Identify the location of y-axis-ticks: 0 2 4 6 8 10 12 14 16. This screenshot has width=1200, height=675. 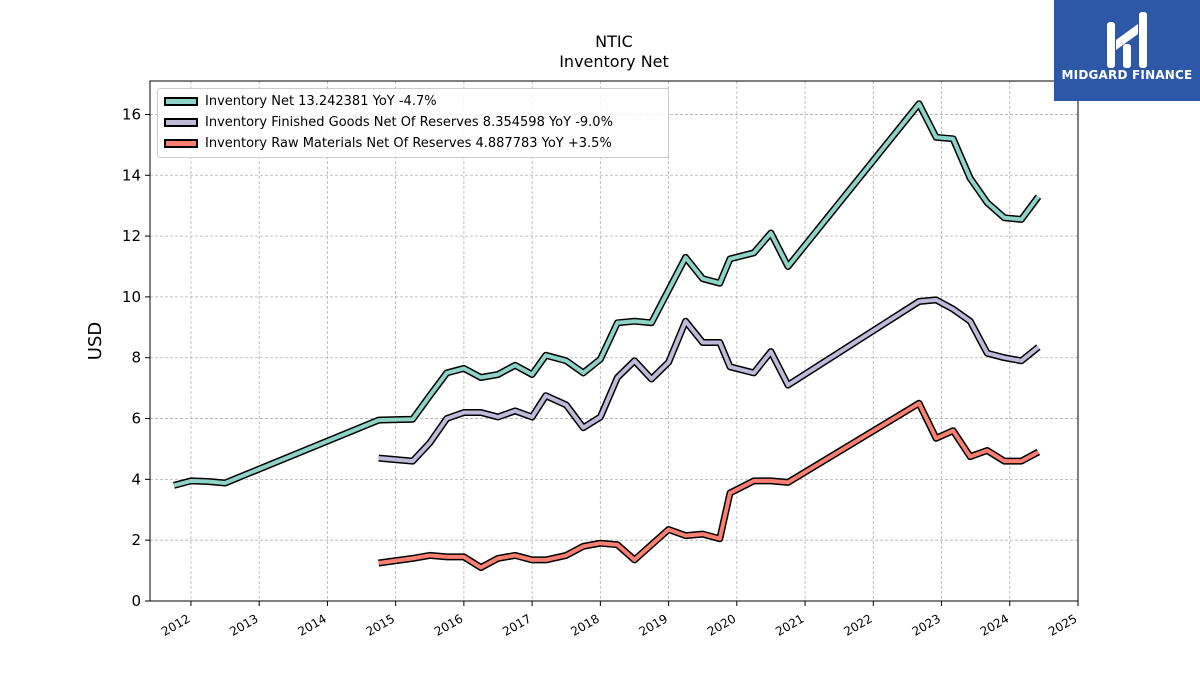
(136, 357).